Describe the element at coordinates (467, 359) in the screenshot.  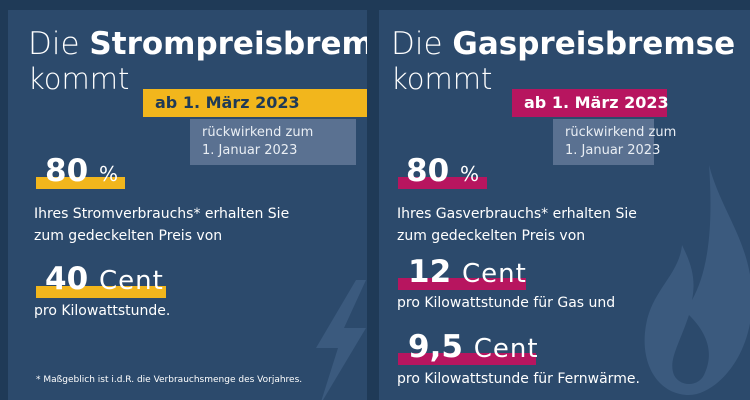
I see `gas-price-fernwaerme-highlight` at that location.